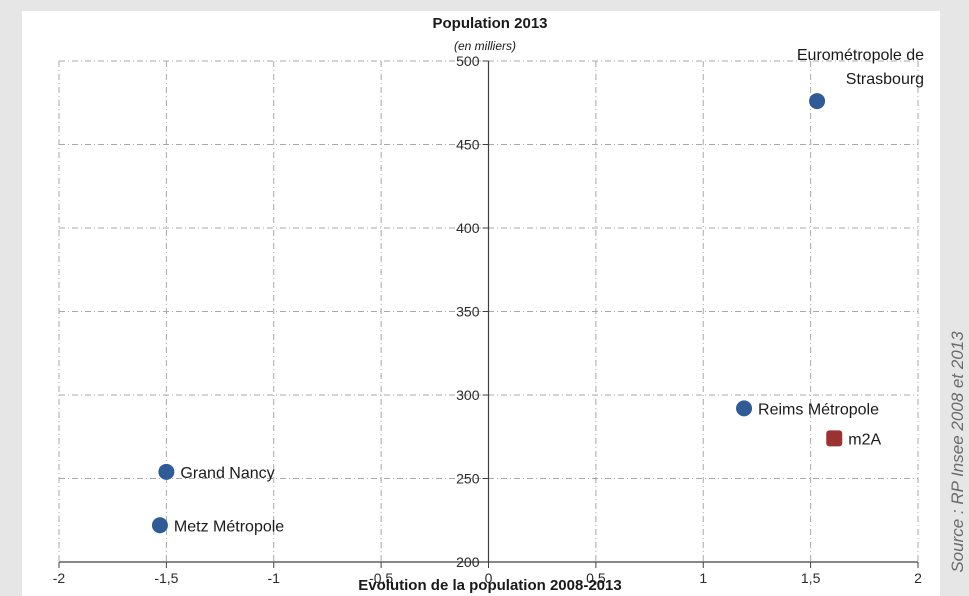 The image size is (969, 596). What do you see at coordinates (885, 79) in the screenshot?
I see `point-label: Strasbourg` at bounding box center [885, 79].